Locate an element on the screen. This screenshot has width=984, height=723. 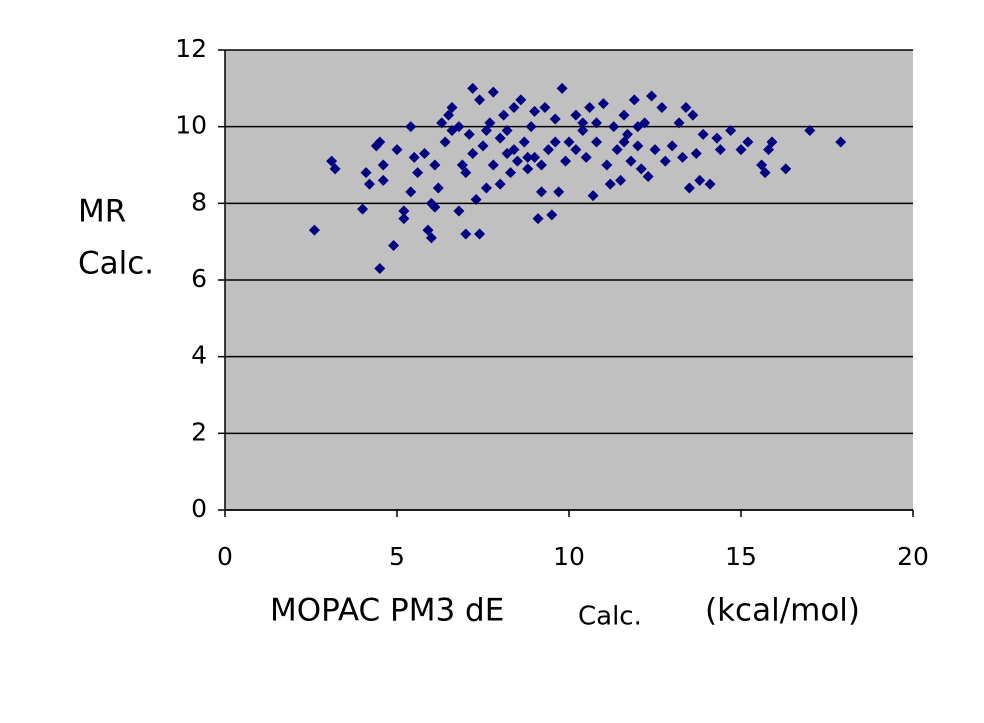
y-tick-label: 6 is located at coordinates (199, 278).